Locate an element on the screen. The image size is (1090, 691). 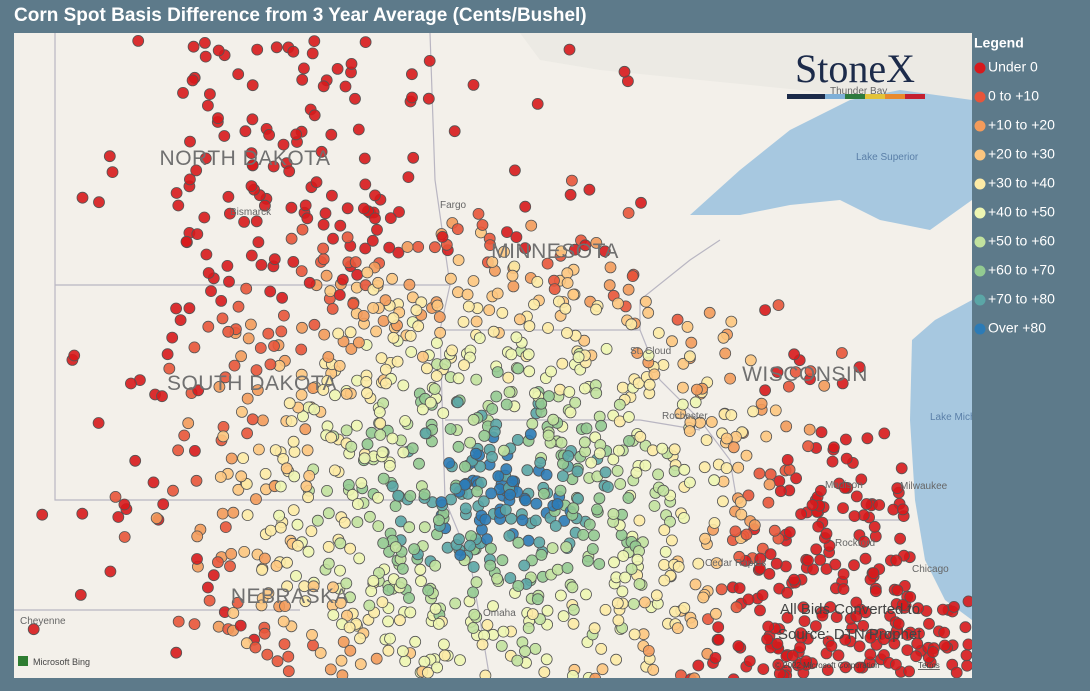
legend-label: +10 to +20 is located at coordinates (1021, 125).